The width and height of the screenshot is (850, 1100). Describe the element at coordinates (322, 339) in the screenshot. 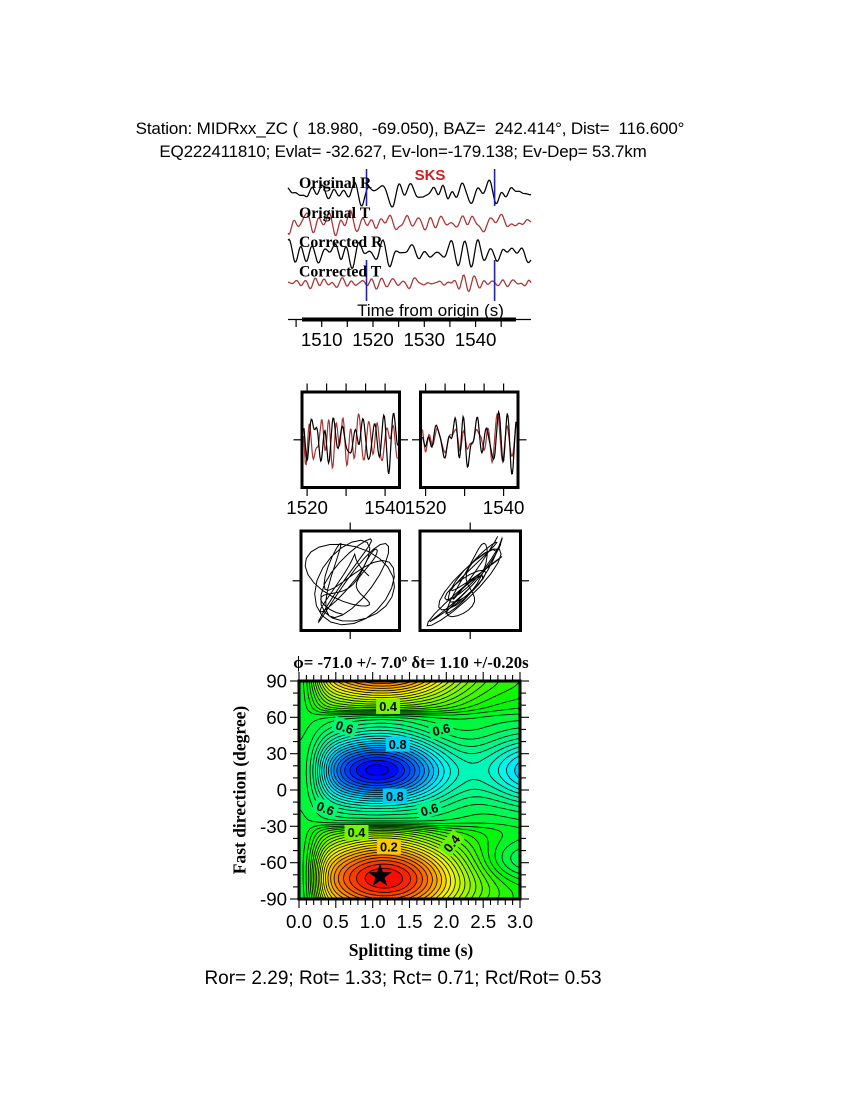

I see `svg-text: 1510` at that location.